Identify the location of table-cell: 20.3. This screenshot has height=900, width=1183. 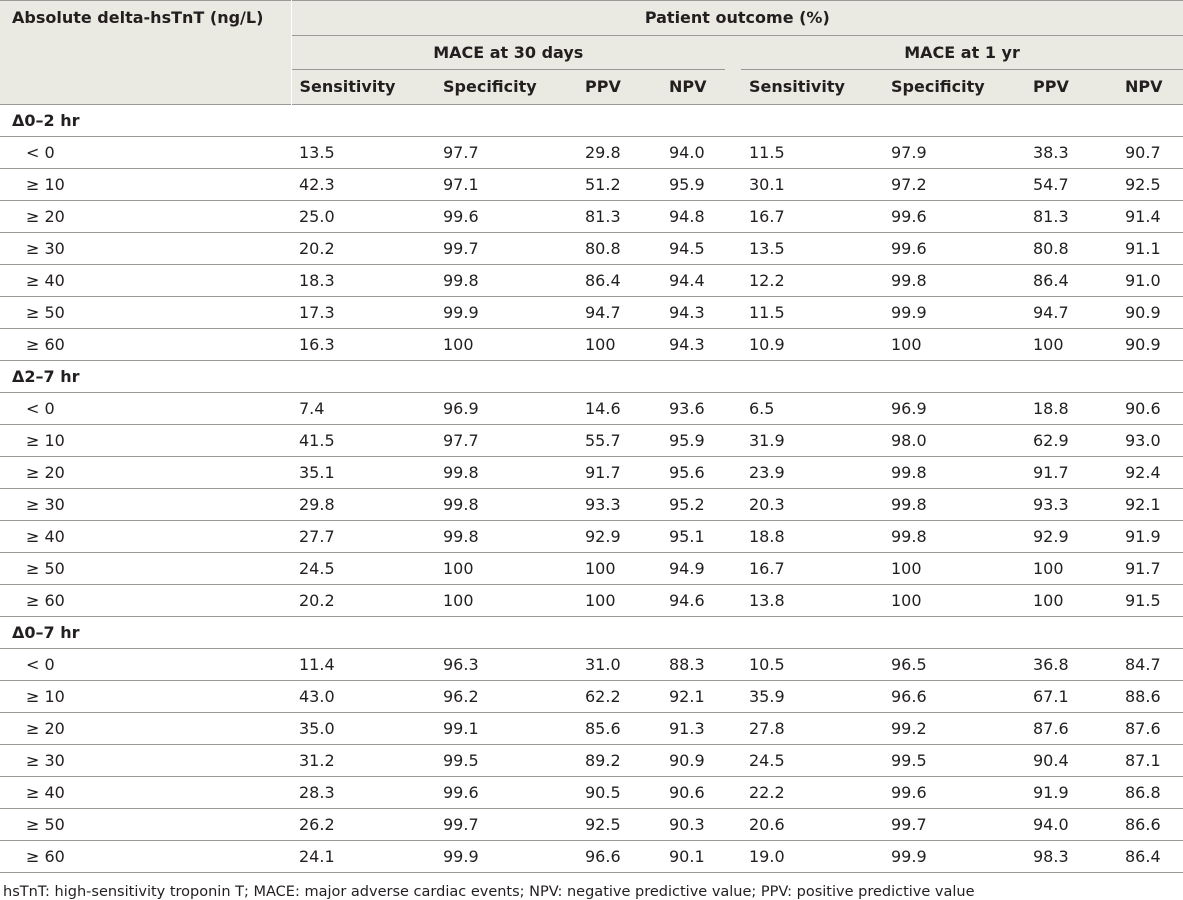
(812, 504).